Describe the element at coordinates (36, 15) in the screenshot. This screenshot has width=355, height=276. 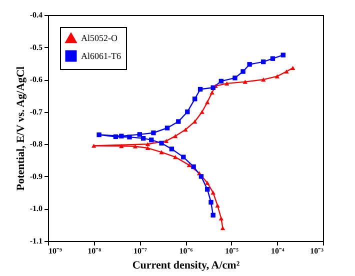
I see `y-tick-label: -0.4` at that location.